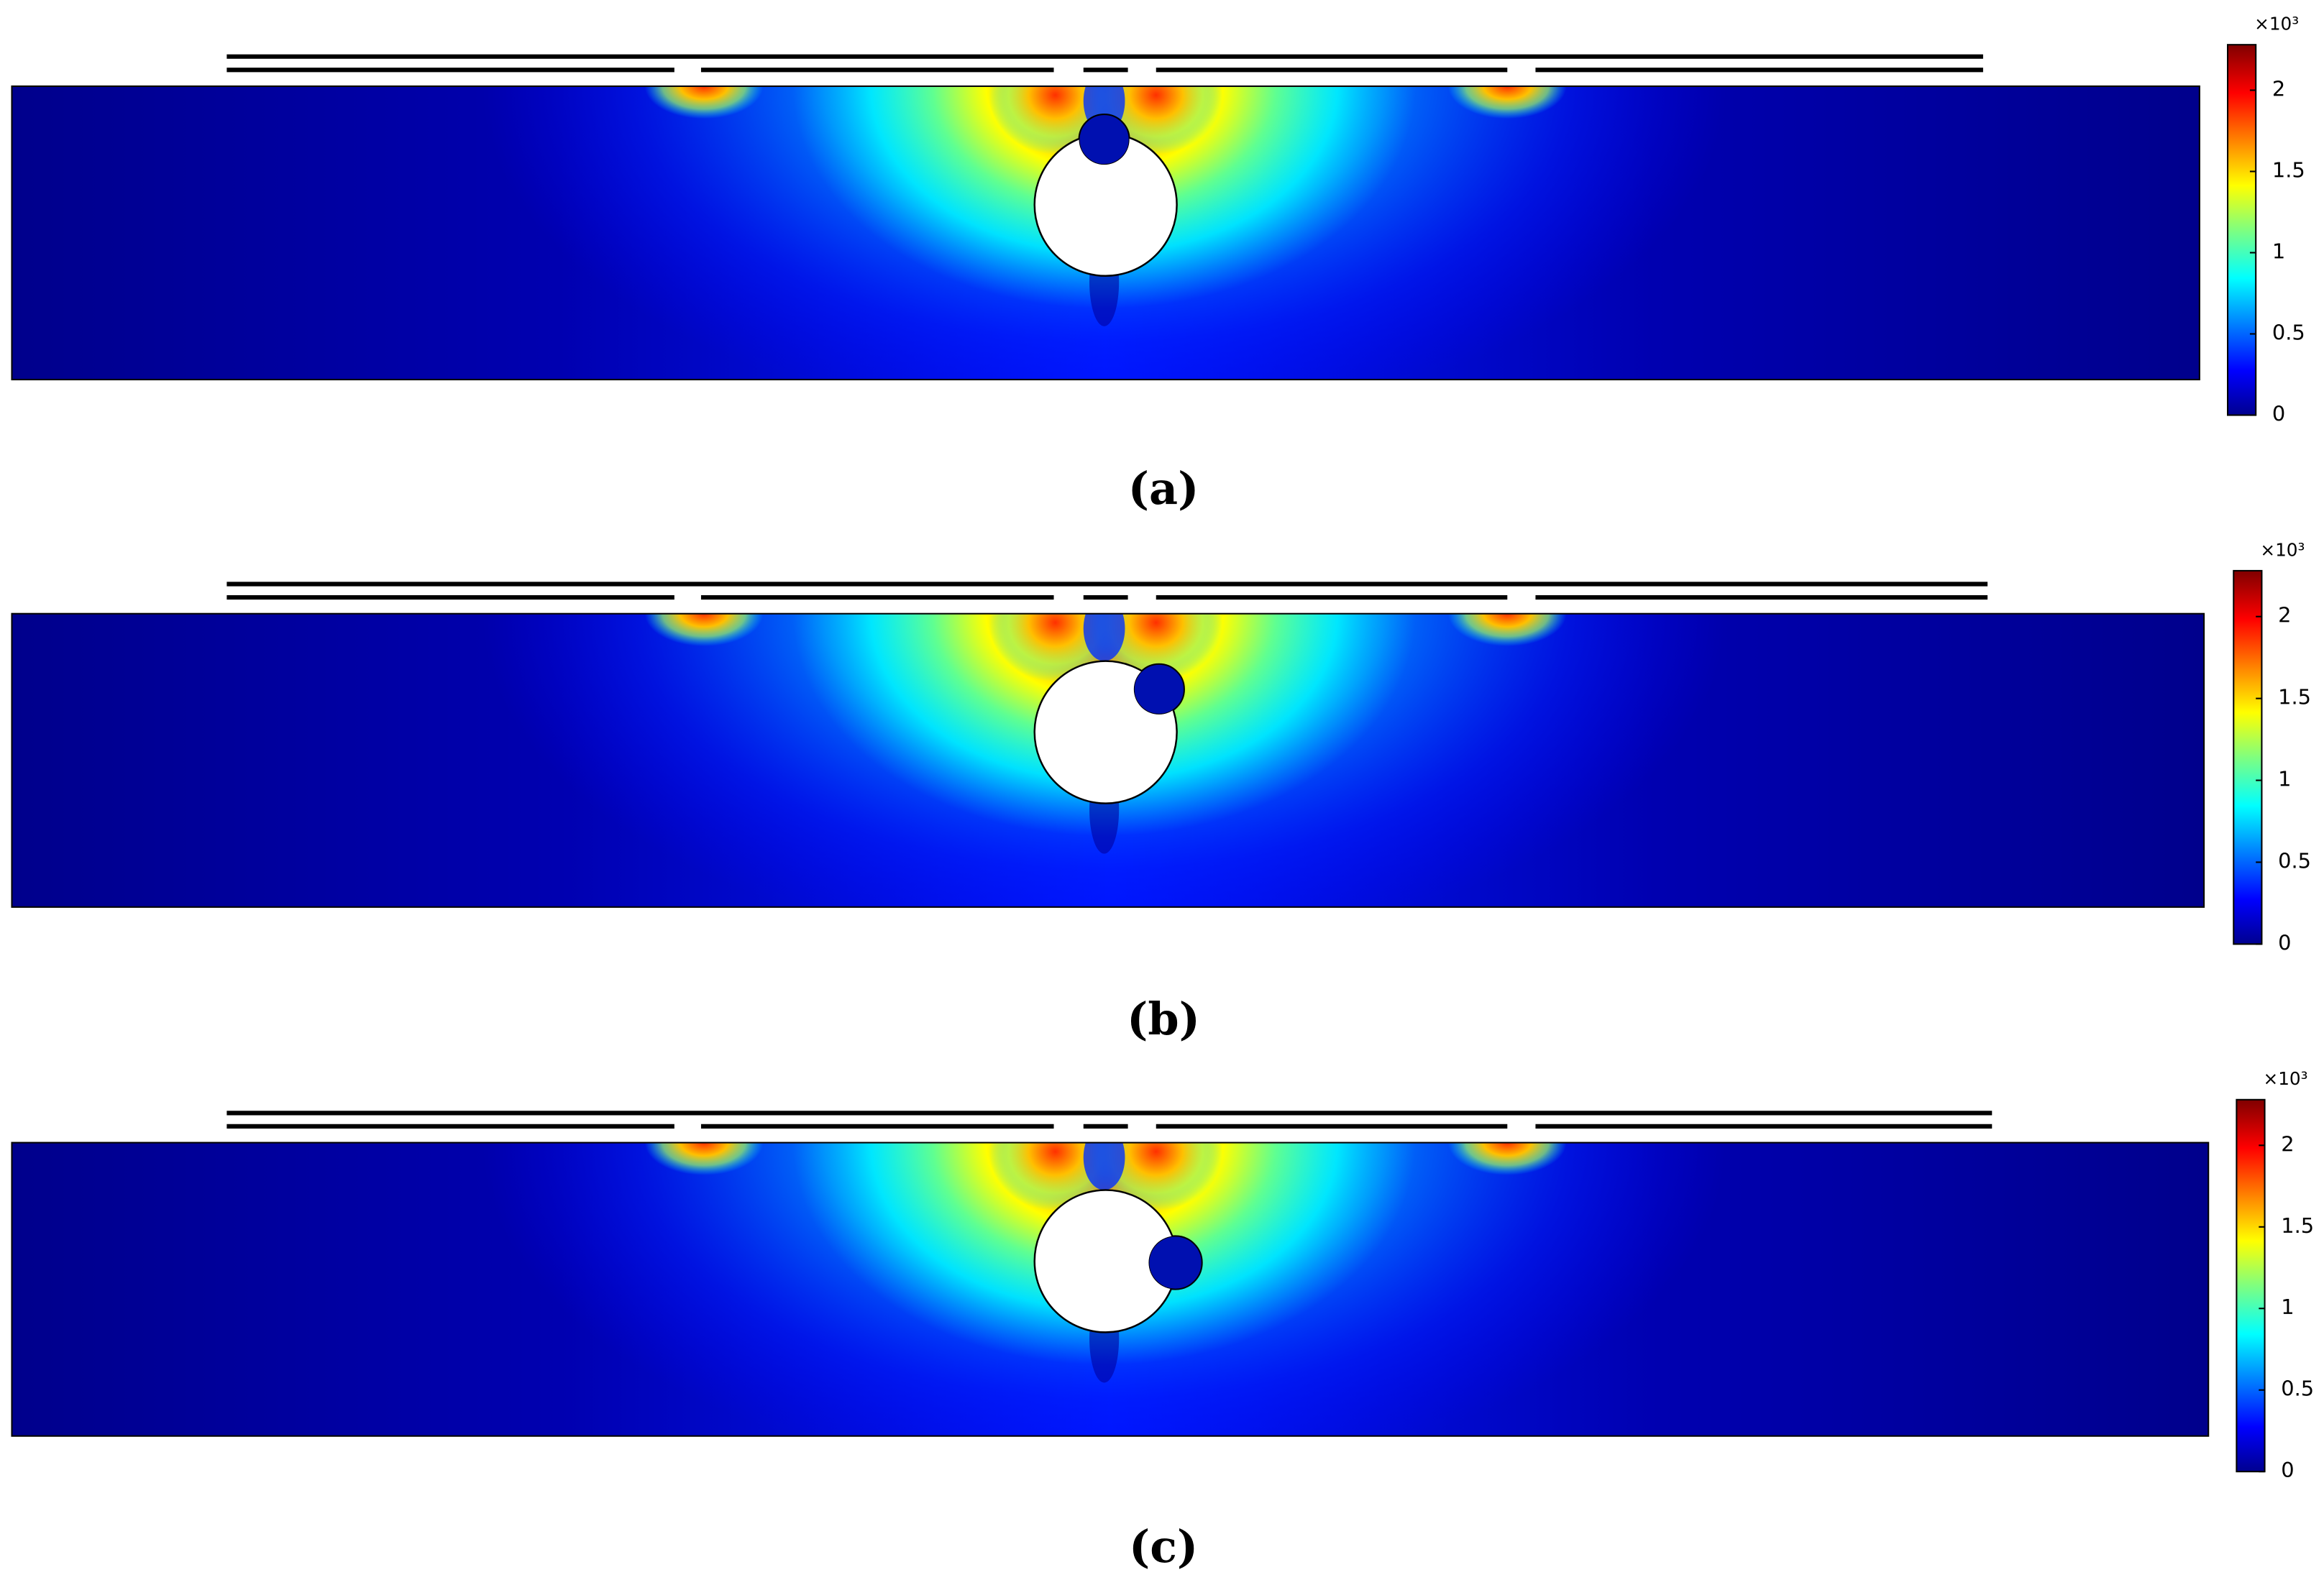 This screenshot has width=2324, height=1580. What do you see at coordinates (1163, 1019) in the screenshot?
I see `panel-label: (b)` at bounding box center [1163, 1019].